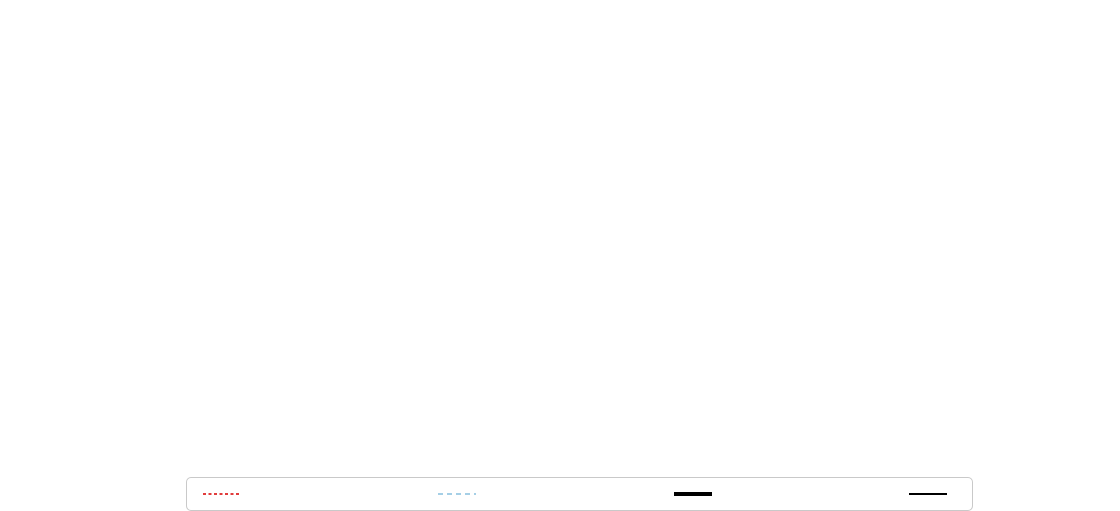 This screenshot has width=1120, height=511. I want to click on legend, so click(579, 494).